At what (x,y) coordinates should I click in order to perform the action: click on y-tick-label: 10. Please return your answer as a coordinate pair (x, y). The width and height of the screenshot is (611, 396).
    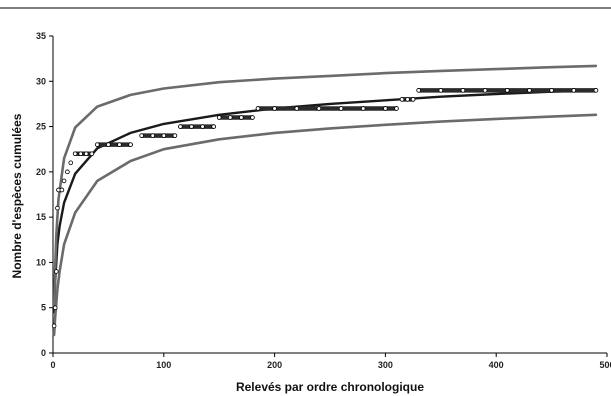
    Looking at the image, I should click on (41, 262).